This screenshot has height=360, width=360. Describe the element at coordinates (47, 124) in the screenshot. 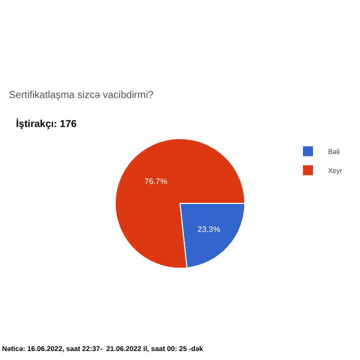

I see `chart-subtitle: İştirakçı: 176` at that location.